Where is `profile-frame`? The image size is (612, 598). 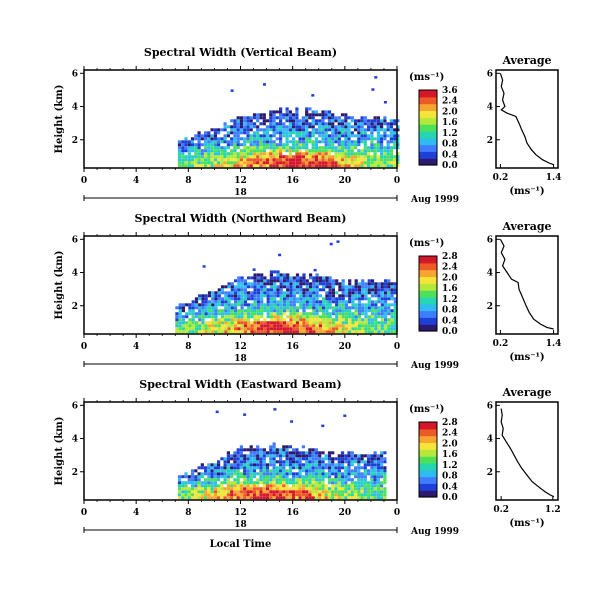 profile-frame is located at coordinates (527, 285).